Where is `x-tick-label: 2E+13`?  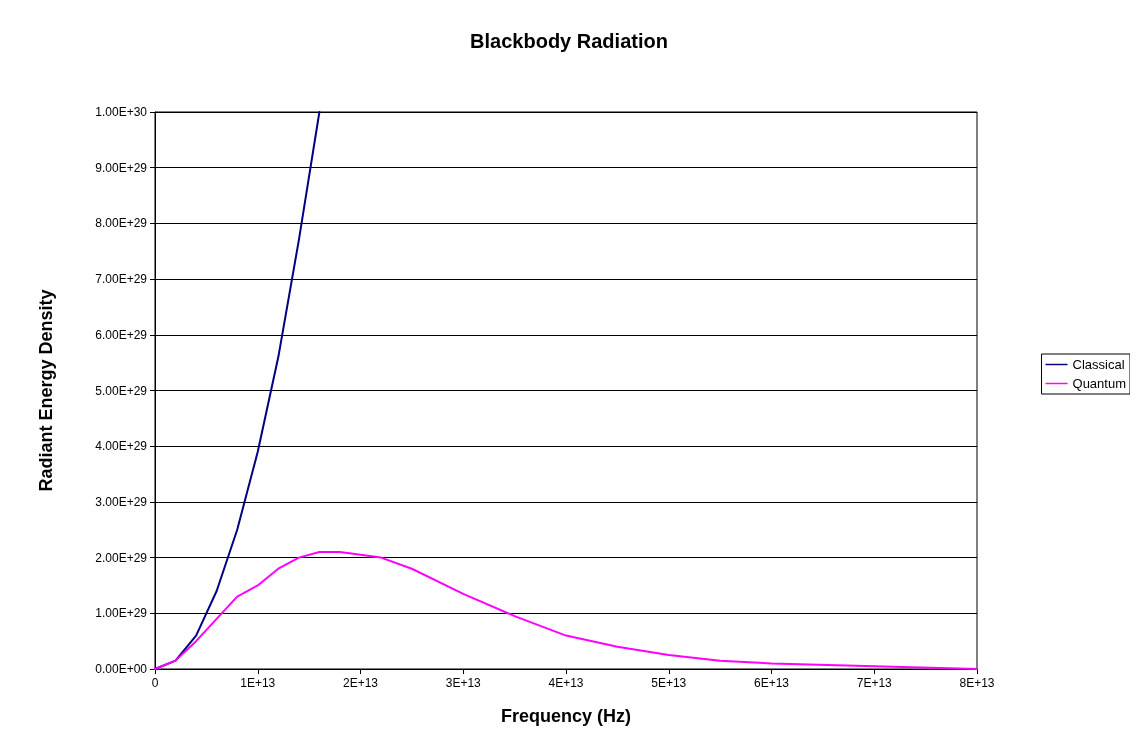
x-tick-label: 2E+13 is located at coordinates (360, 683).